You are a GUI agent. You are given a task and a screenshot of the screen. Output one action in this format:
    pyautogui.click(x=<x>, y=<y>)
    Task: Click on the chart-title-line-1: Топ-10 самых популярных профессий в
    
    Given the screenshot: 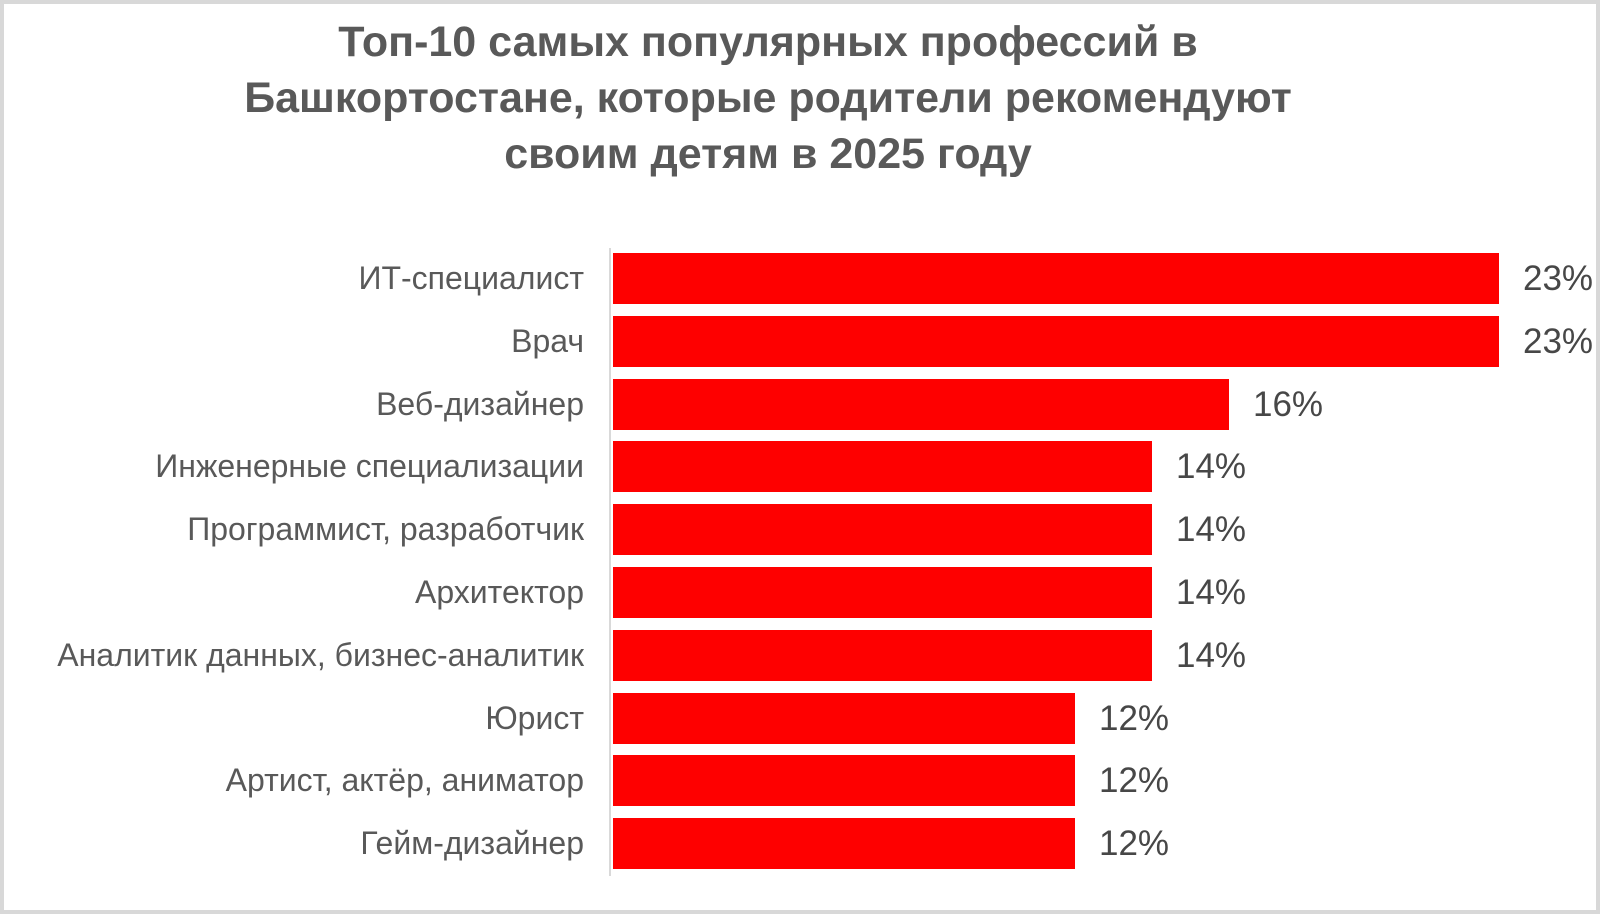 What is the action you would take?
    pyautogui.click(x=768, y=42)
    